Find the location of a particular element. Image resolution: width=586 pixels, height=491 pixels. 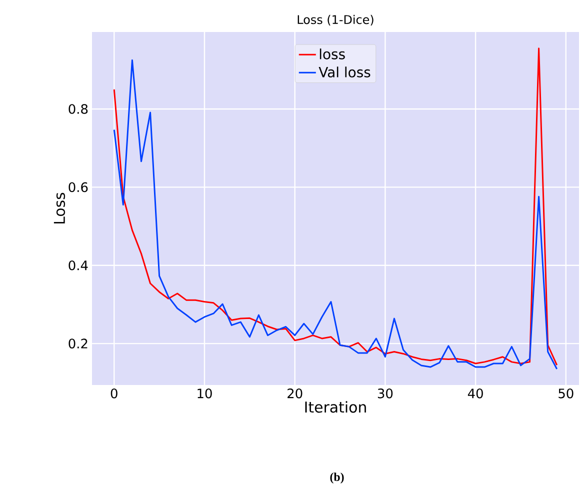

y-tick-label: 0.8 is located at coordinates (78, 109).